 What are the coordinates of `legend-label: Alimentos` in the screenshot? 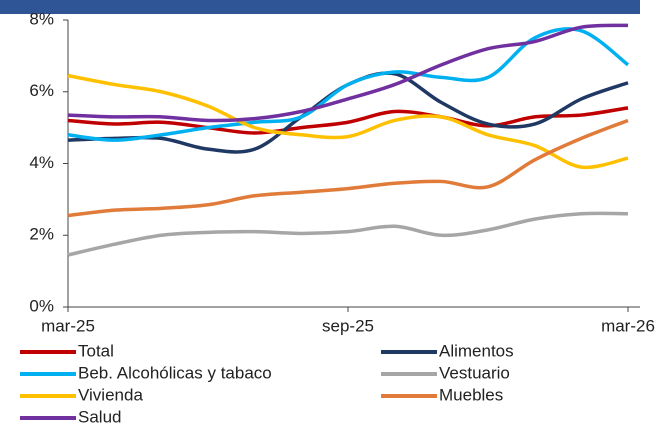 It's located at (476, 350).